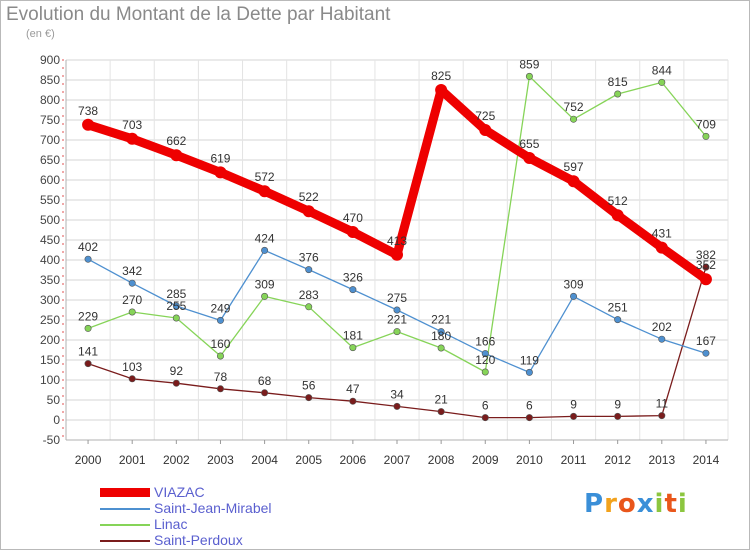 The height and width of the screenshot is (550, 750). What do you see at coordinates (529, 64) in the screenshot?
I see `data-label: 859` at bounding box center [529, 64].